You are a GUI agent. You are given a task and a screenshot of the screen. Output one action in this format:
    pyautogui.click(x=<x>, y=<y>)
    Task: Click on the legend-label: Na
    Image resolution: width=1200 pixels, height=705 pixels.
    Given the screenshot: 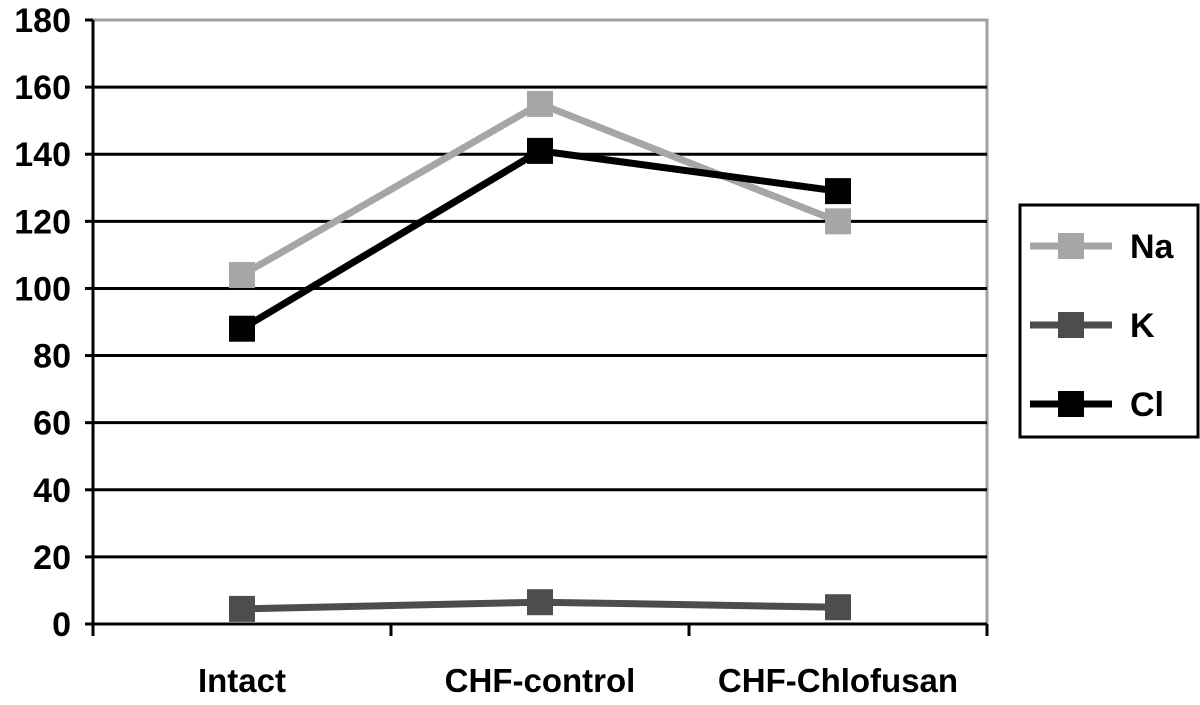 What is the action you would take?
    pyautogui.click(x=1152, y=247)
    